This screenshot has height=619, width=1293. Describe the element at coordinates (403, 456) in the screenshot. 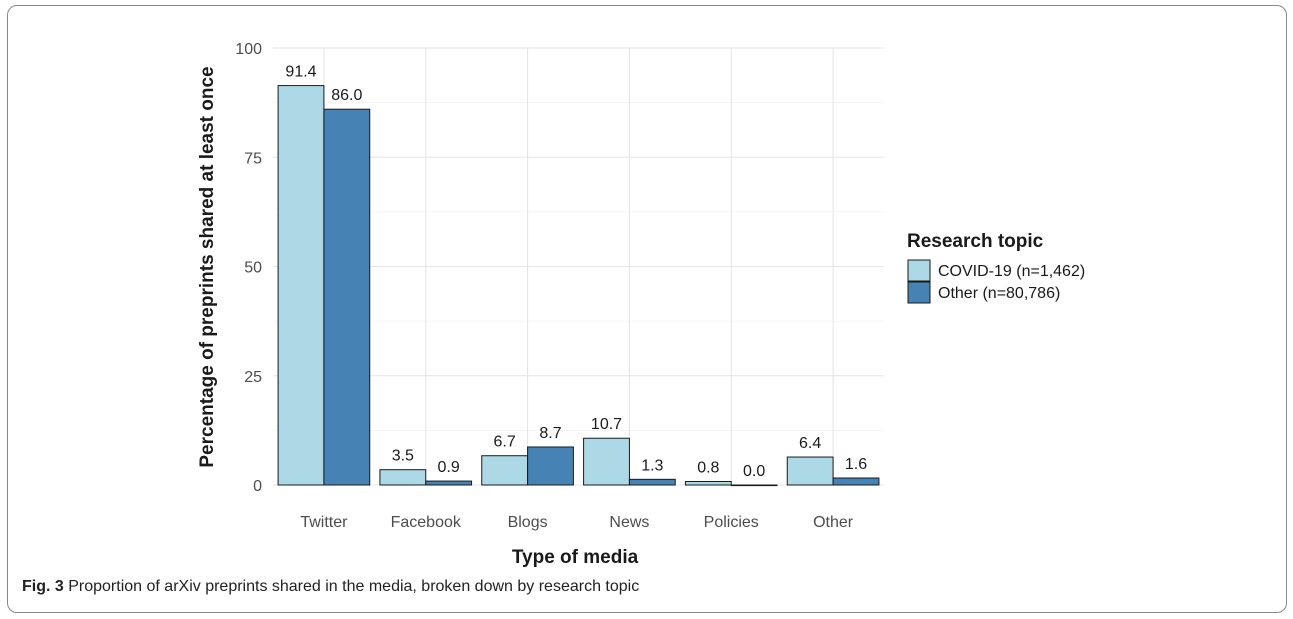

I see `data-label-facebook-series-1: 3.5` at that location.